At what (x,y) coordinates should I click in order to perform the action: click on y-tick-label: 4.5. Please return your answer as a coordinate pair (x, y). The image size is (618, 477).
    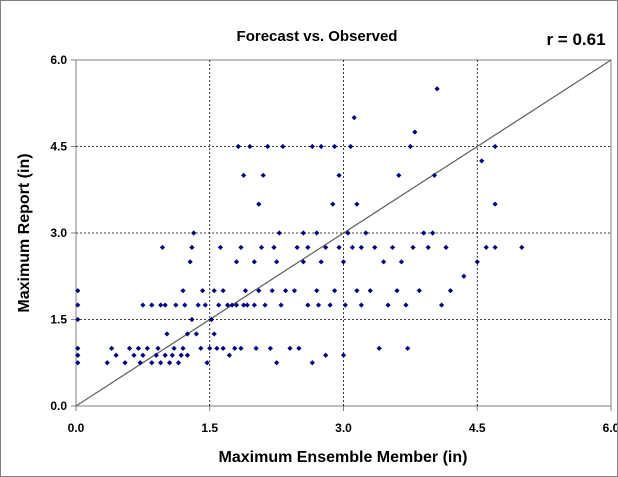
    Looking at the image, I should click on (58, 147).